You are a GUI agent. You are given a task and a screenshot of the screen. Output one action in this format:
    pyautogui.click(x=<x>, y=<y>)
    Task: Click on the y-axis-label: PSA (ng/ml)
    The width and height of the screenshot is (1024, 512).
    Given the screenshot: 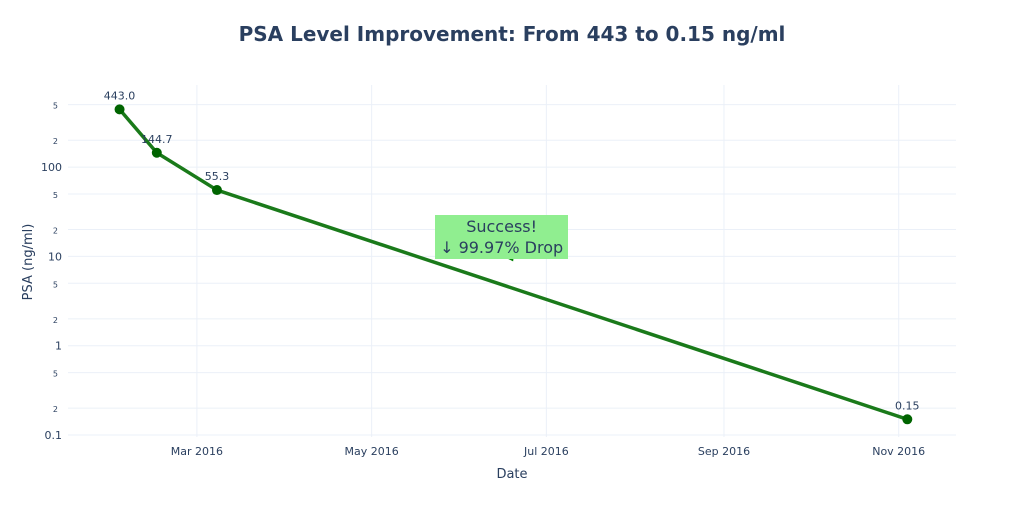 What is the action you would take?
    pyautogui.click(x=28, y=262)
    